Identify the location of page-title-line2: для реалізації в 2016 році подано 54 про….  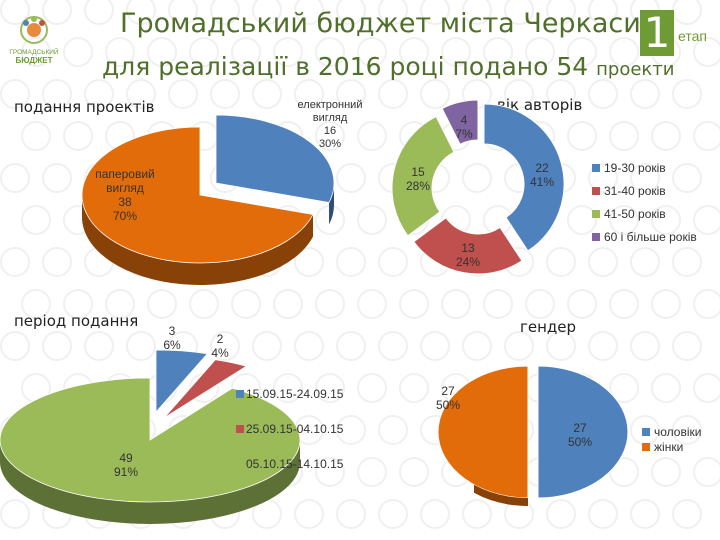
(388, 66).